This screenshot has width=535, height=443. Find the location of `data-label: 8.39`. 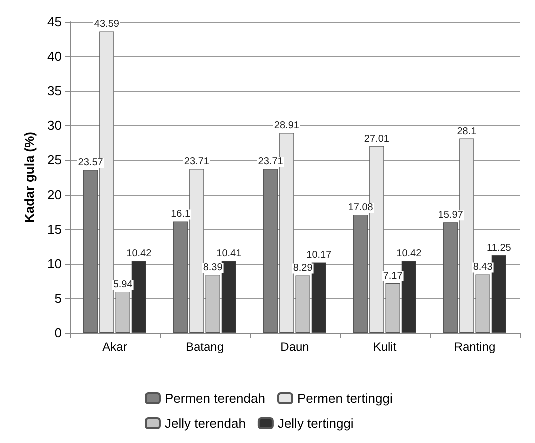

data-label: 8.39 is located at coordinates (213, 268).